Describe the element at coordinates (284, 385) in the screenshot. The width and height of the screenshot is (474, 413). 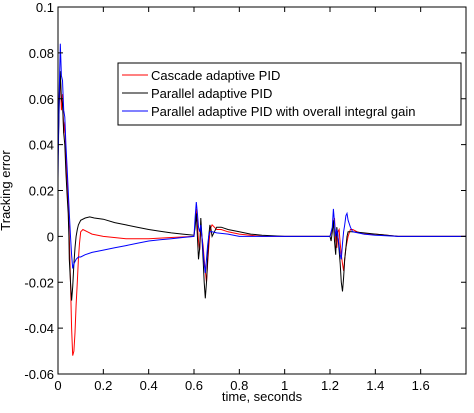
I see `x-tick-label: 1` at that location.